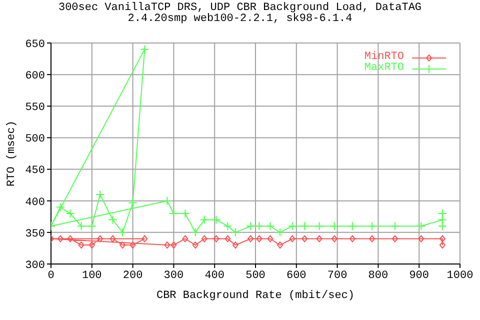 The width and height of the screenshot is (480, 320). What do you see at coordinates (12, 153) in the screenshot?
I see `y-axis-title: RTO (msec)` at bounding box center [12, 153].